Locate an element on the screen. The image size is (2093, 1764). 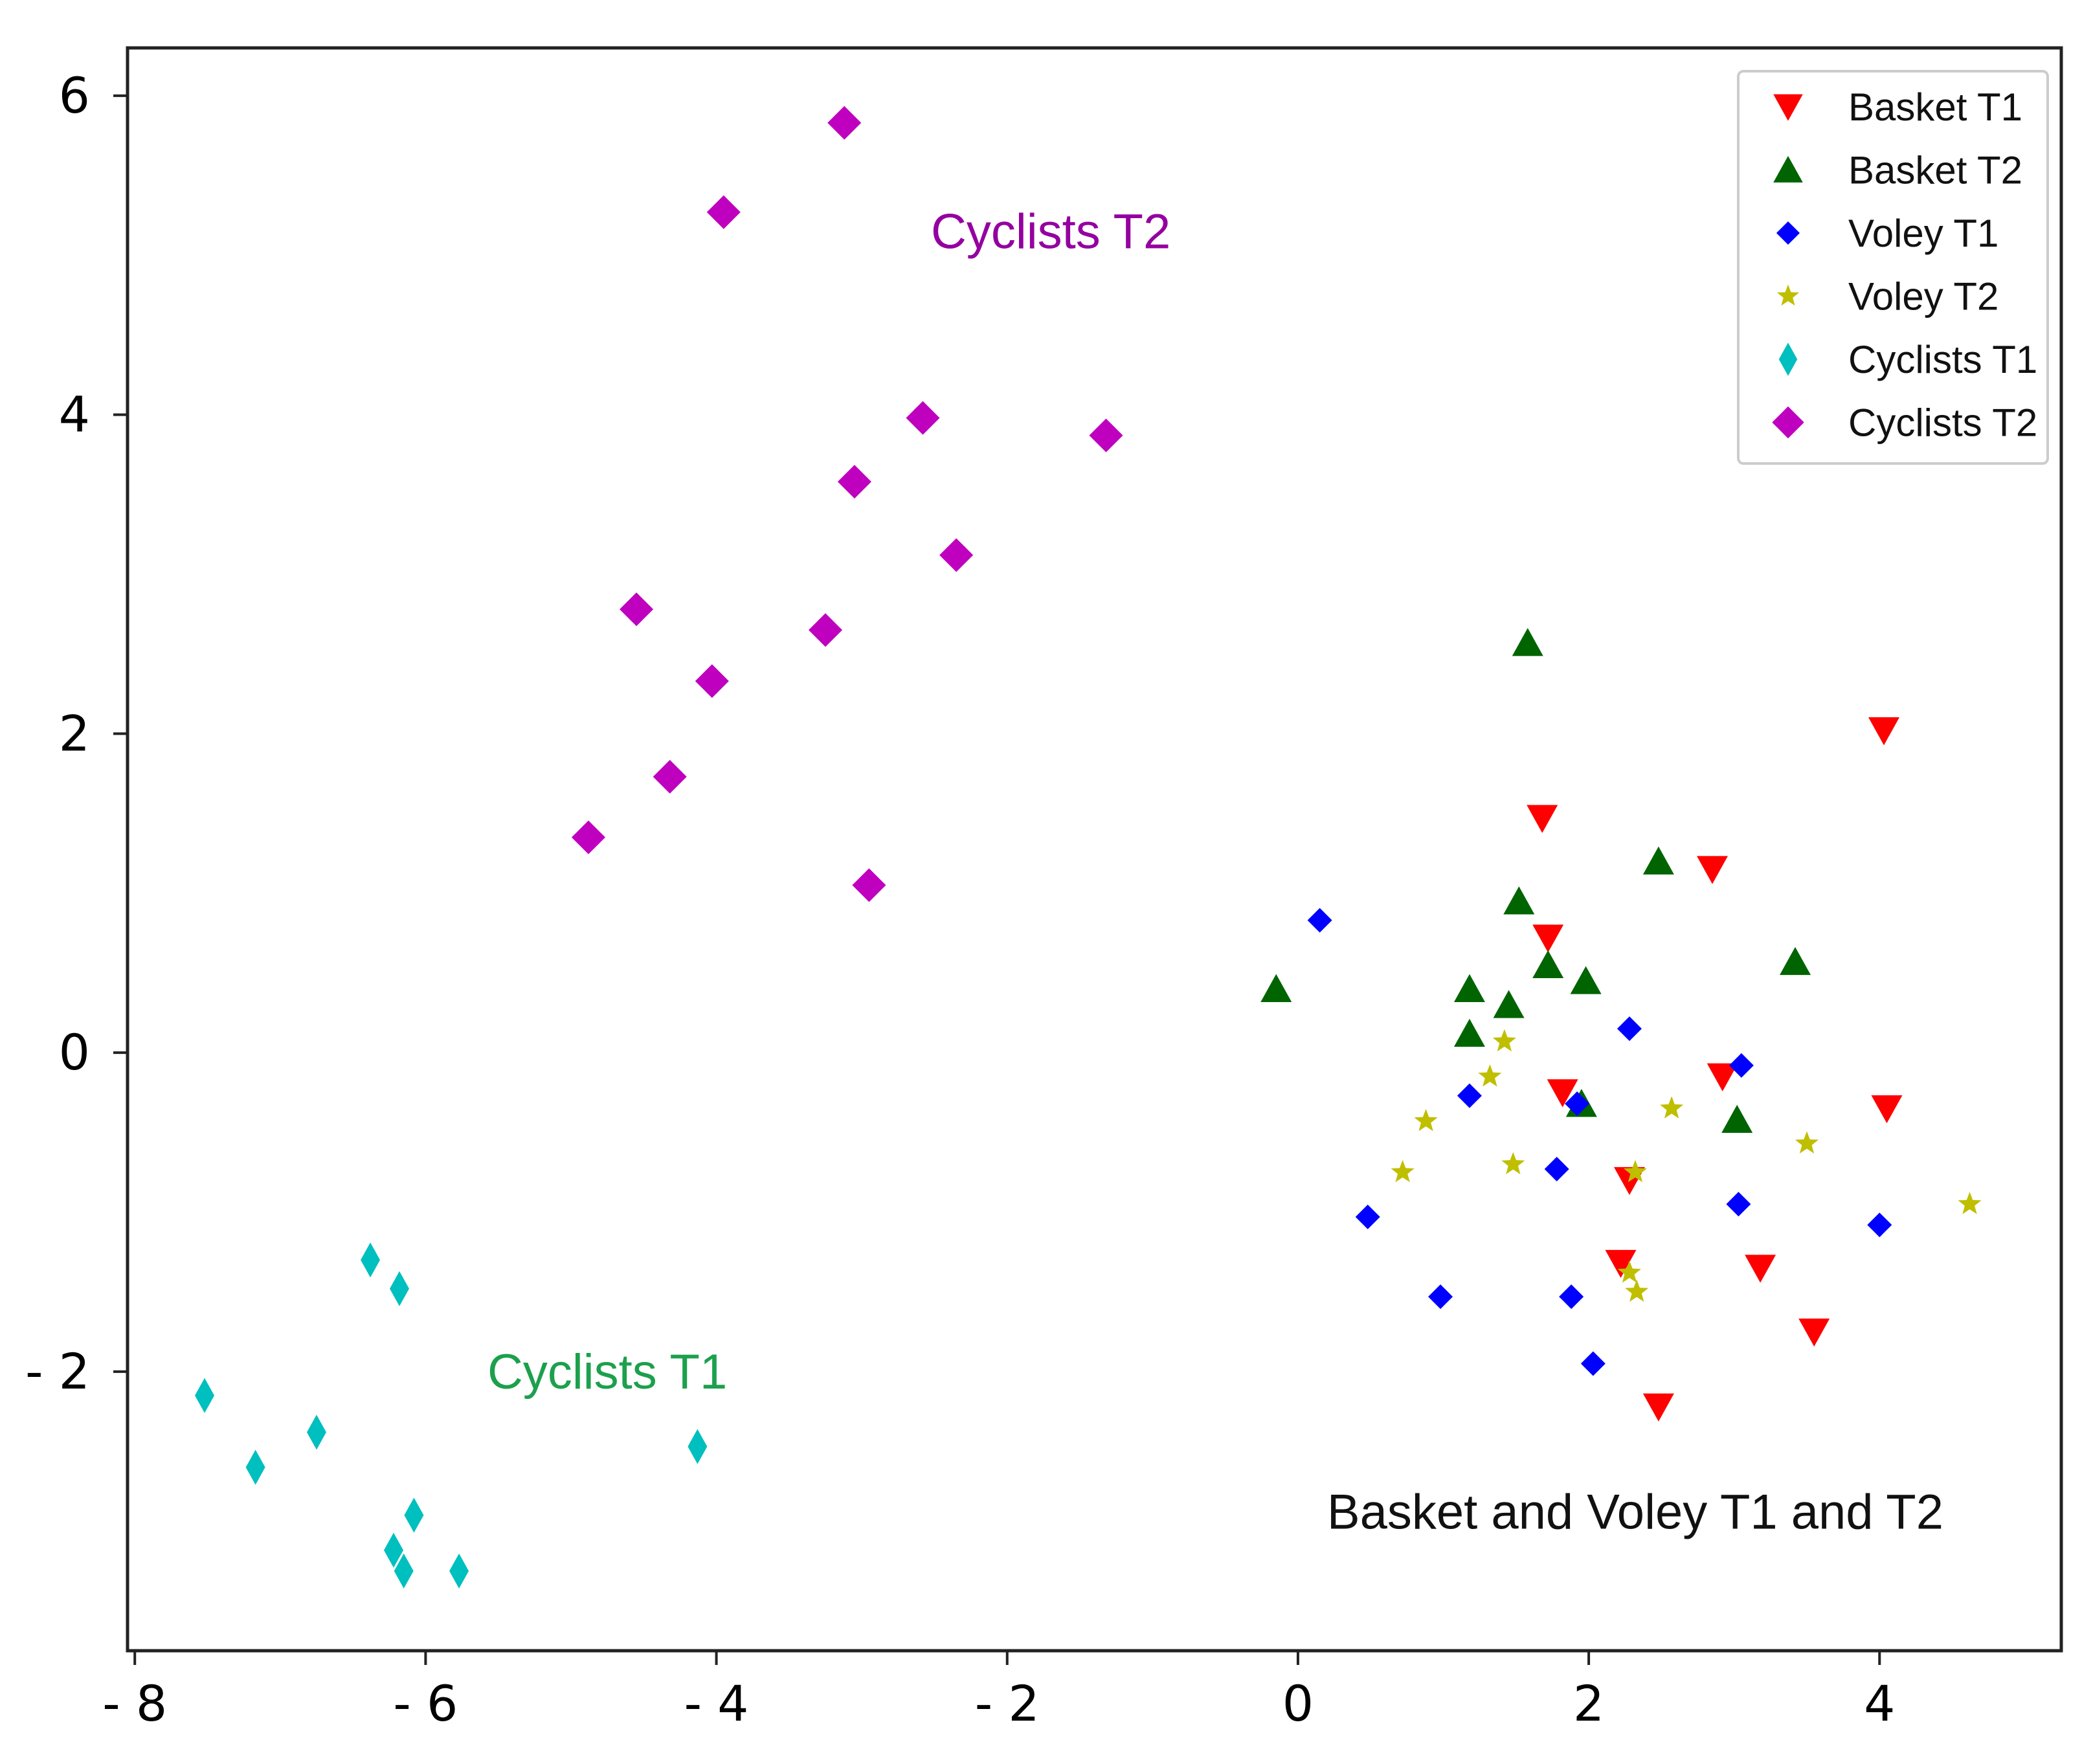
x-tick-label: - 6 is located at coordinates (425, 1704).